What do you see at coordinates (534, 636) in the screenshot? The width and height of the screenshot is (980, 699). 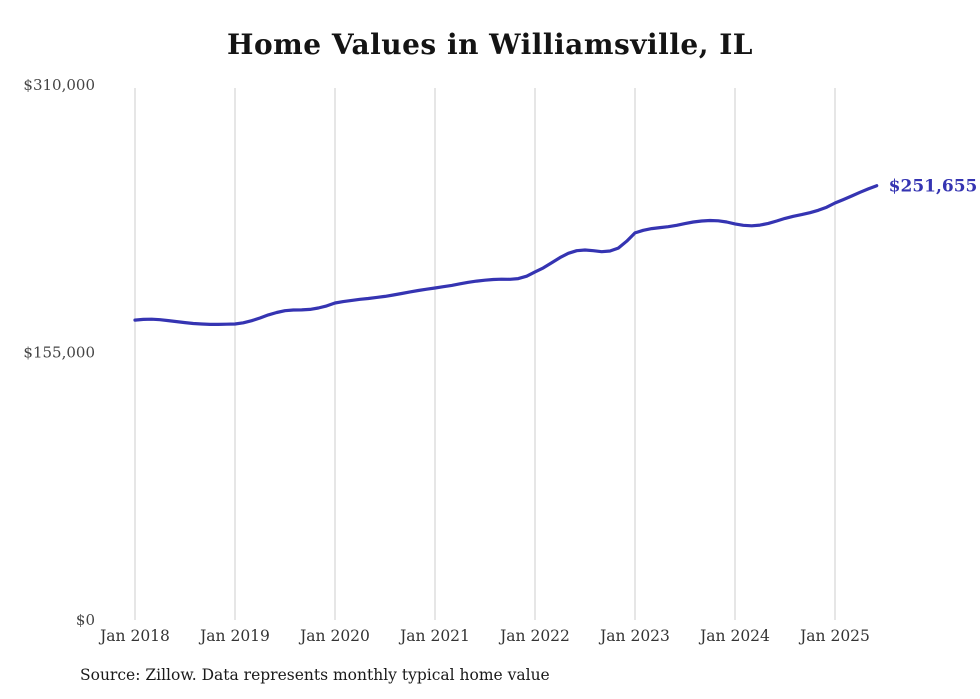 I see `x-axis-label: Jan 2022` at bounding box center [534, 636].